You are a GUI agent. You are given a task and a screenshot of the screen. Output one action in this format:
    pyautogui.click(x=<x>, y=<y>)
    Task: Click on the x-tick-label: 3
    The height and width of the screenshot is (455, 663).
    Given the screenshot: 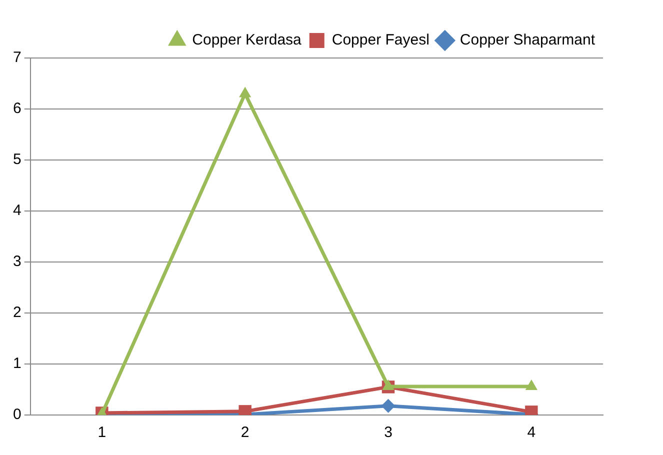 What is the action you would take?
    pyautogui.click(x=388, y=433)
    